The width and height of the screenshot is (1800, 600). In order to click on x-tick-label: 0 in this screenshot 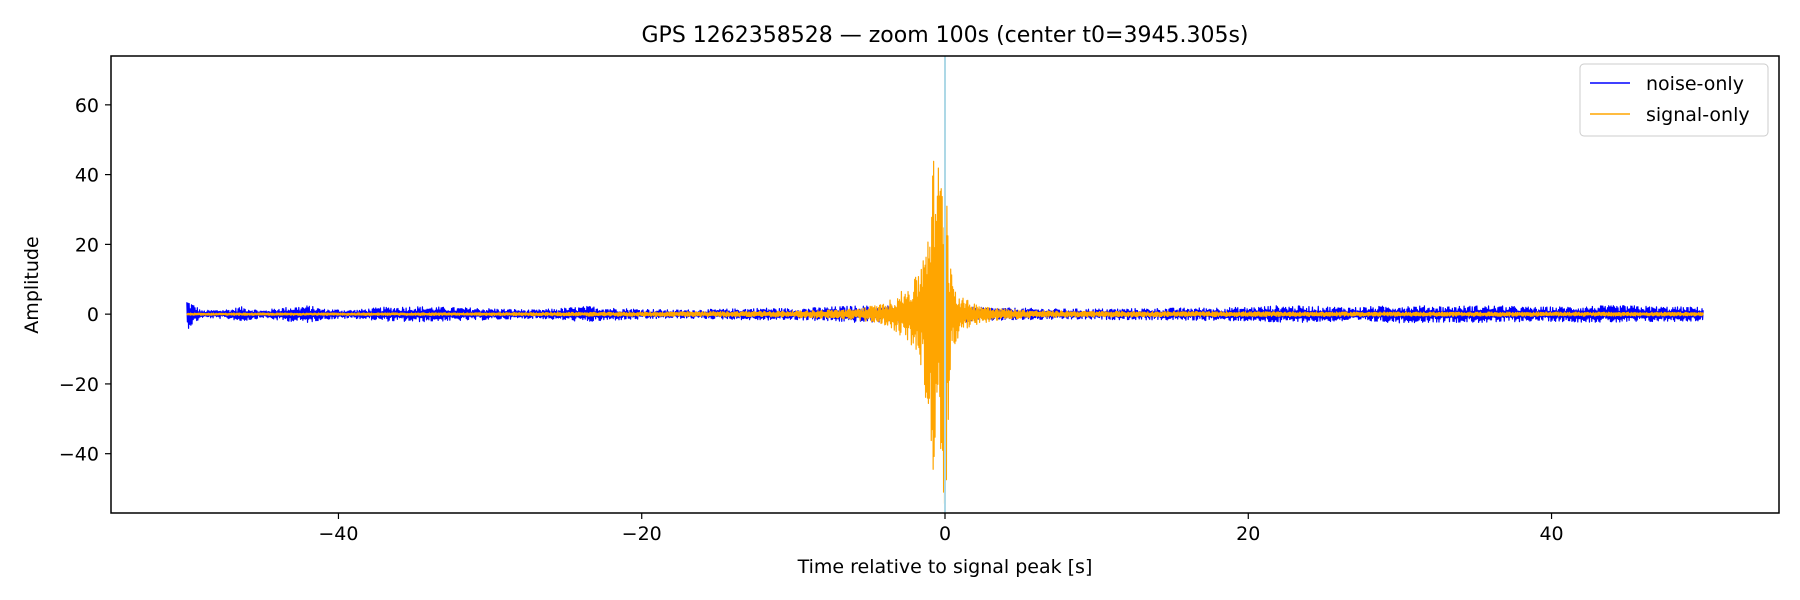, I will do `click(945, 534)`.